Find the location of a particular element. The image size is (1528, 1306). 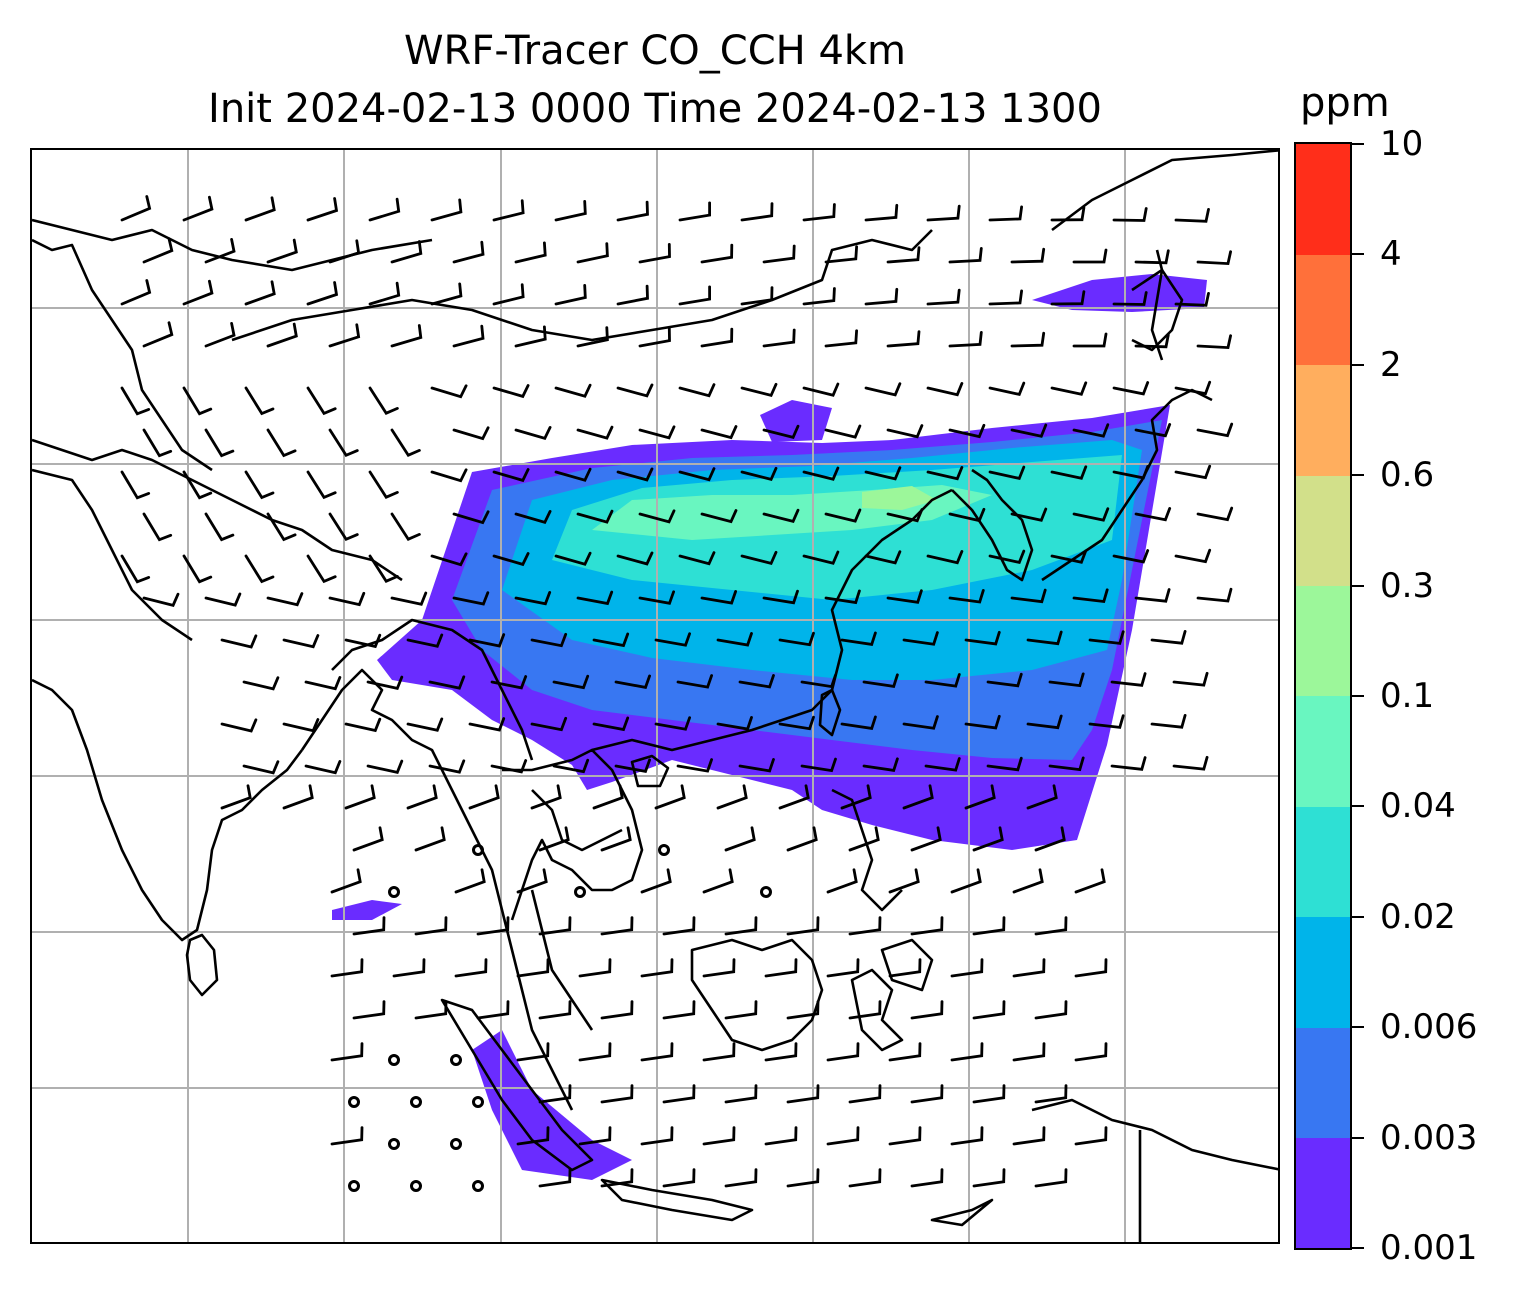

coastline-luzon is located at coordinates (867, 850).